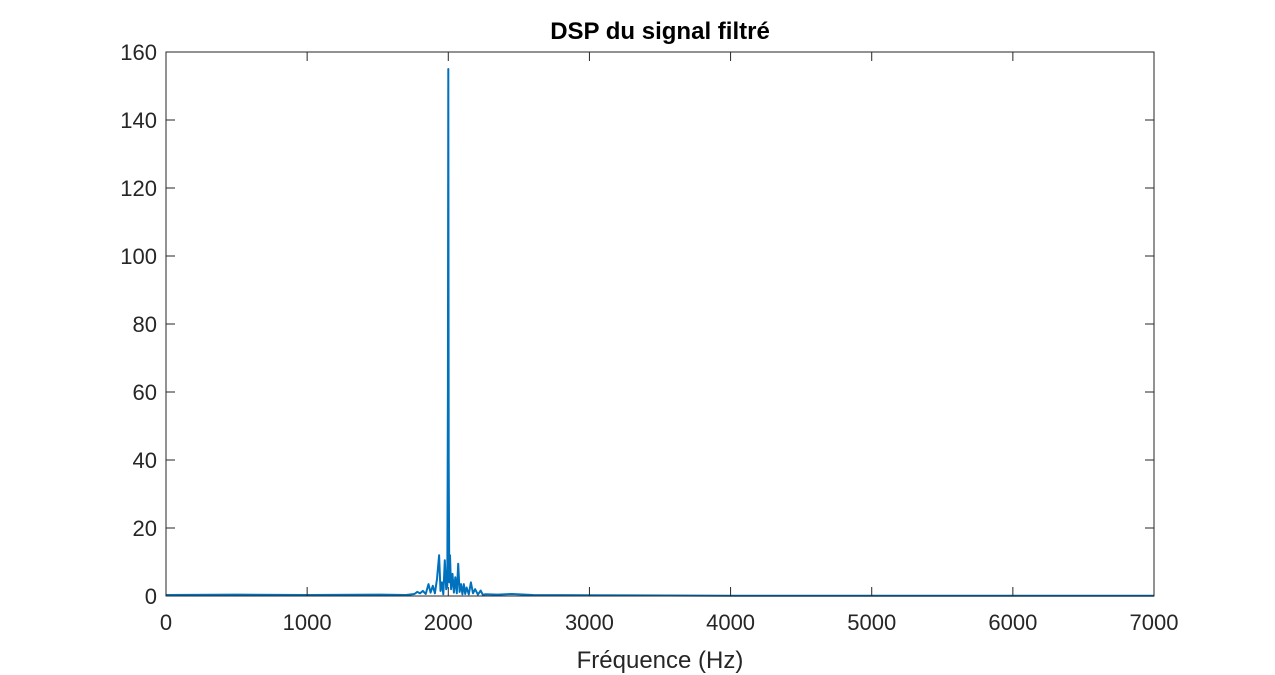 The image size is (1275, 675). What do you see at coordinates (307, 622) in the screenshot?
I see `x-tick-label: 1000` at bounding box center [307, 622].